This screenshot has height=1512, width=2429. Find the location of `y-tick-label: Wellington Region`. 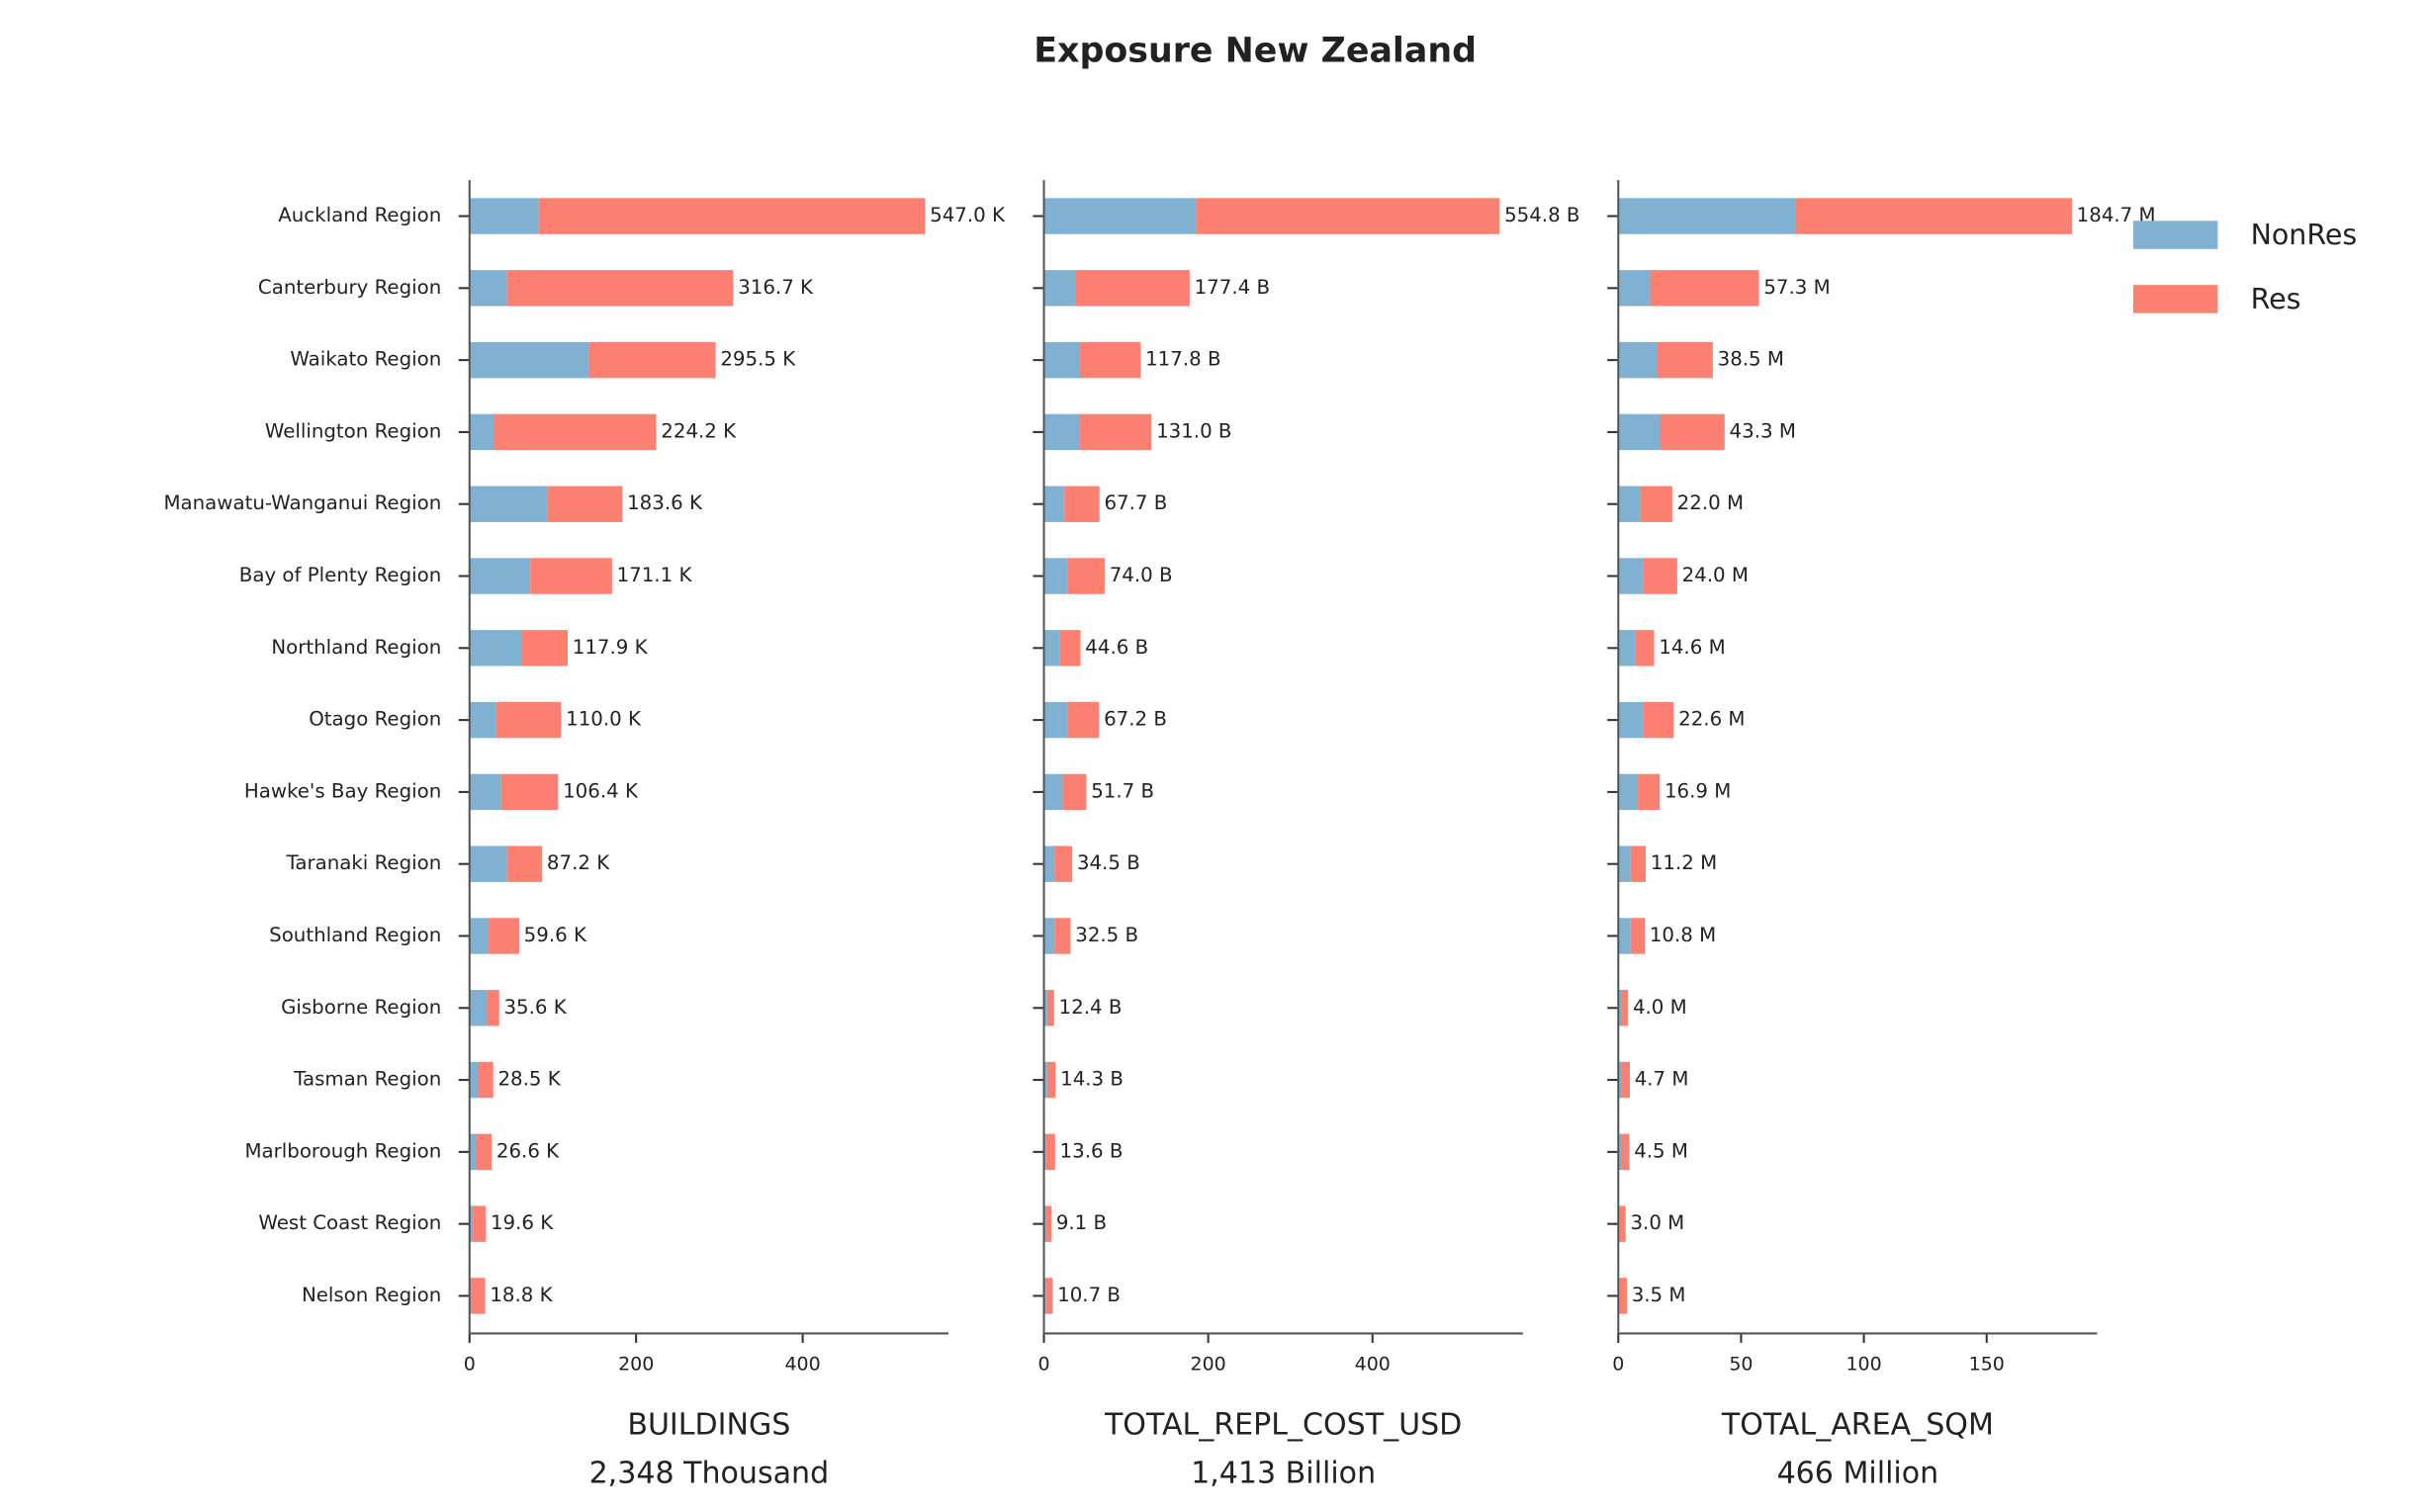

y-tick-label: Wellington Region is located at coordinates (353, 430).